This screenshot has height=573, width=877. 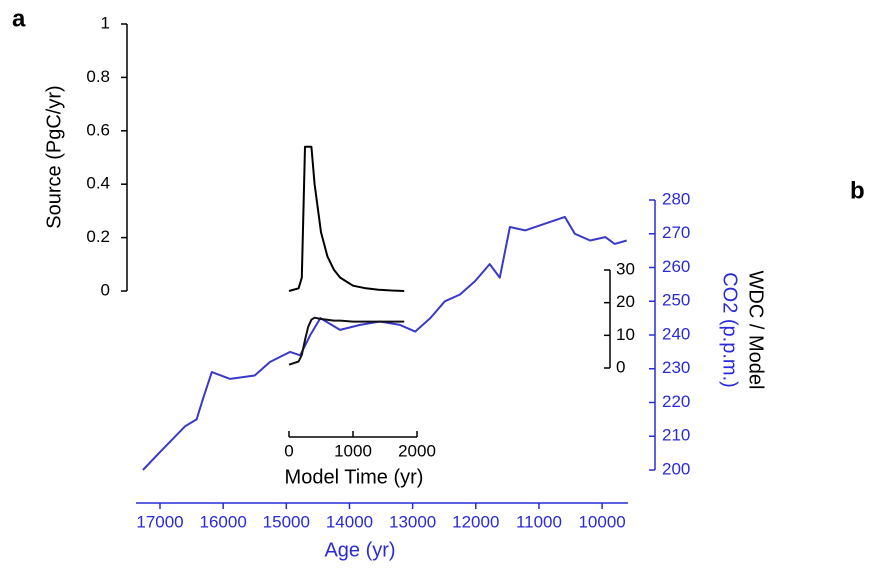 I want to click on x-tick-label: 12000, so click(x=475, y=521).